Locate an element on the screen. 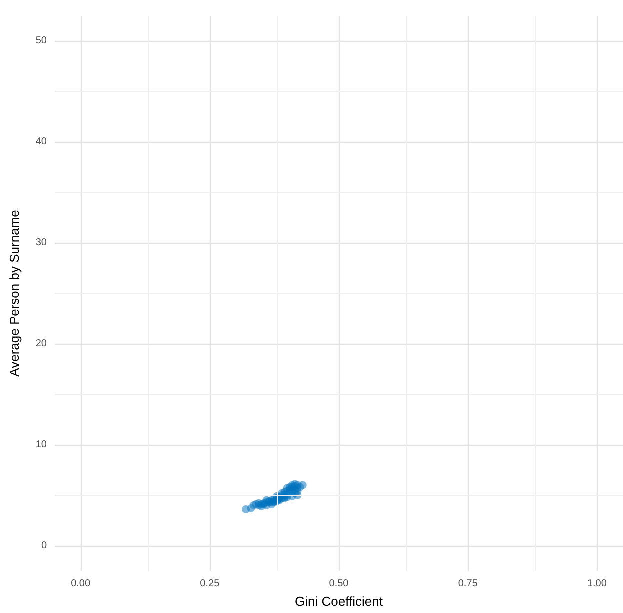  y-tick-label: 0 is located at coordinates (44, 546).